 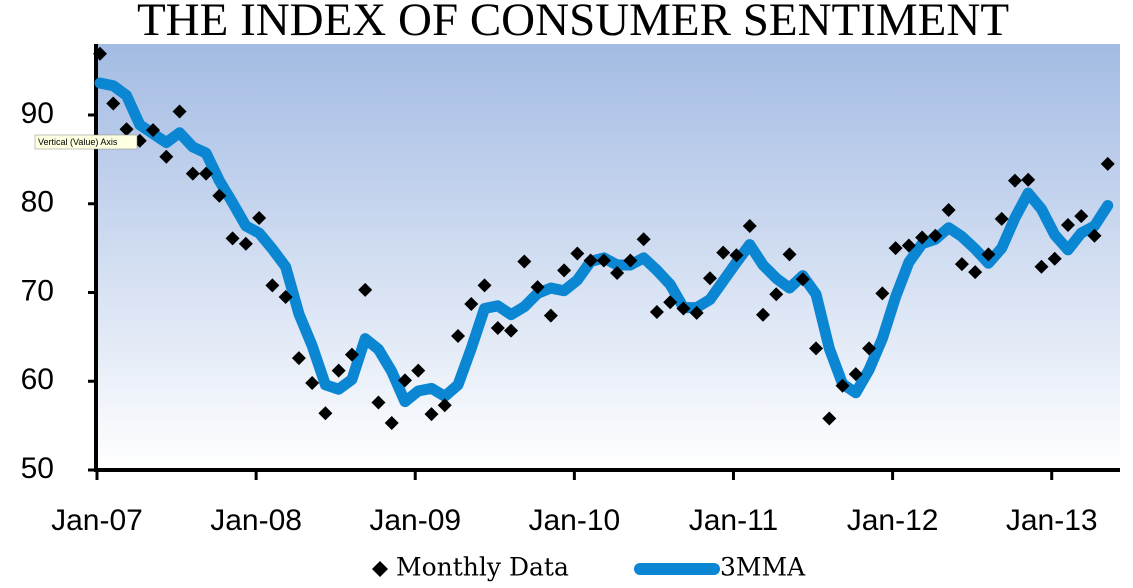 I want to click on y-tick-label: 80, so click(x=37, y=202).